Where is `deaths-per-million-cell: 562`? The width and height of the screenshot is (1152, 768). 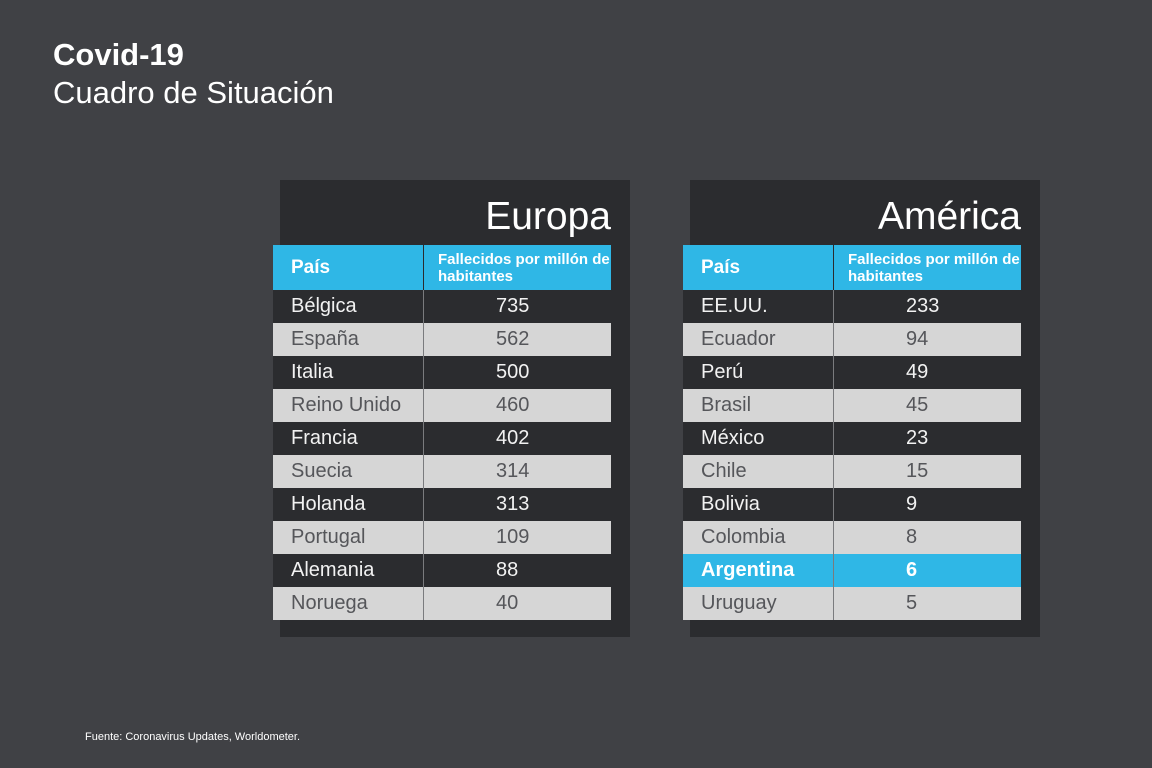
deaths-per-million-cell: 562 is located at coordinates (513, 339).